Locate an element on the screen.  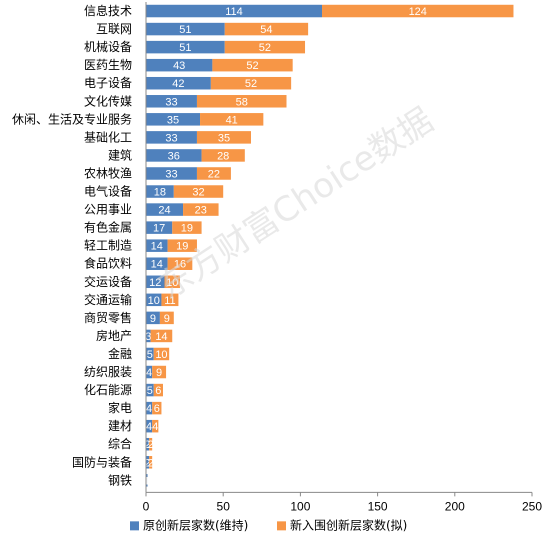
category-label: 金融 is located at coordinates (120, 353).